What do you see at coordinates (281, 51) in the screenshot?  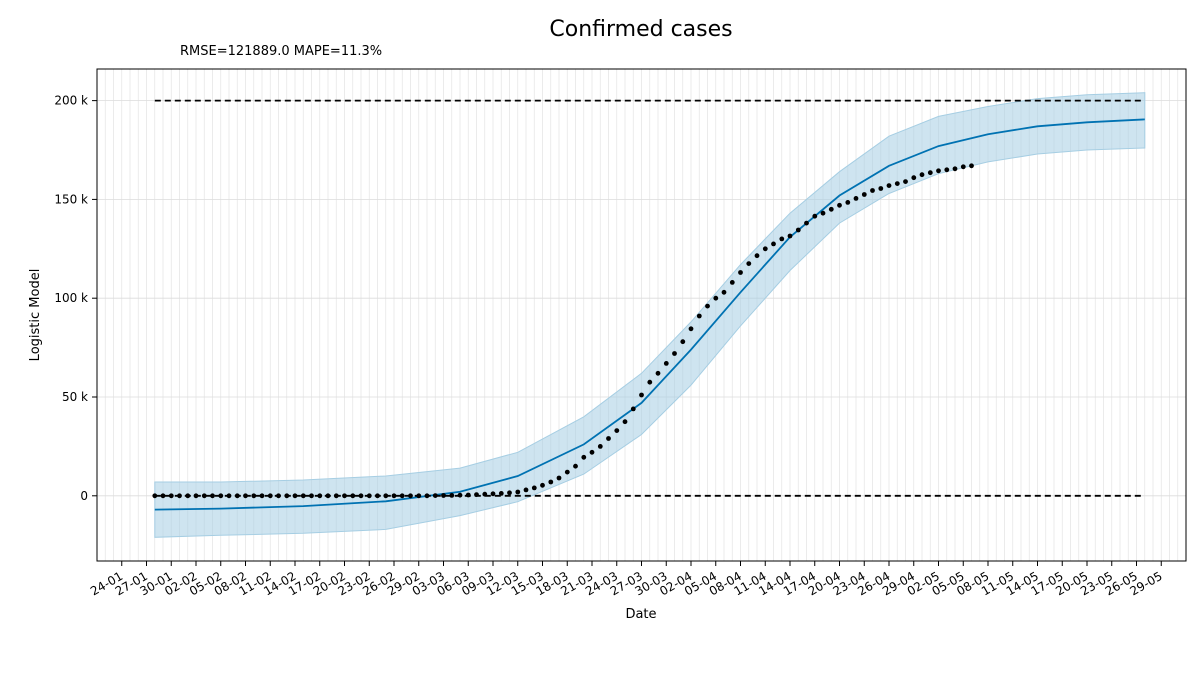 I see `metrics-annotation: RMSE=121889.0 MAPE=11.3%` at bounding box center [281, 51].